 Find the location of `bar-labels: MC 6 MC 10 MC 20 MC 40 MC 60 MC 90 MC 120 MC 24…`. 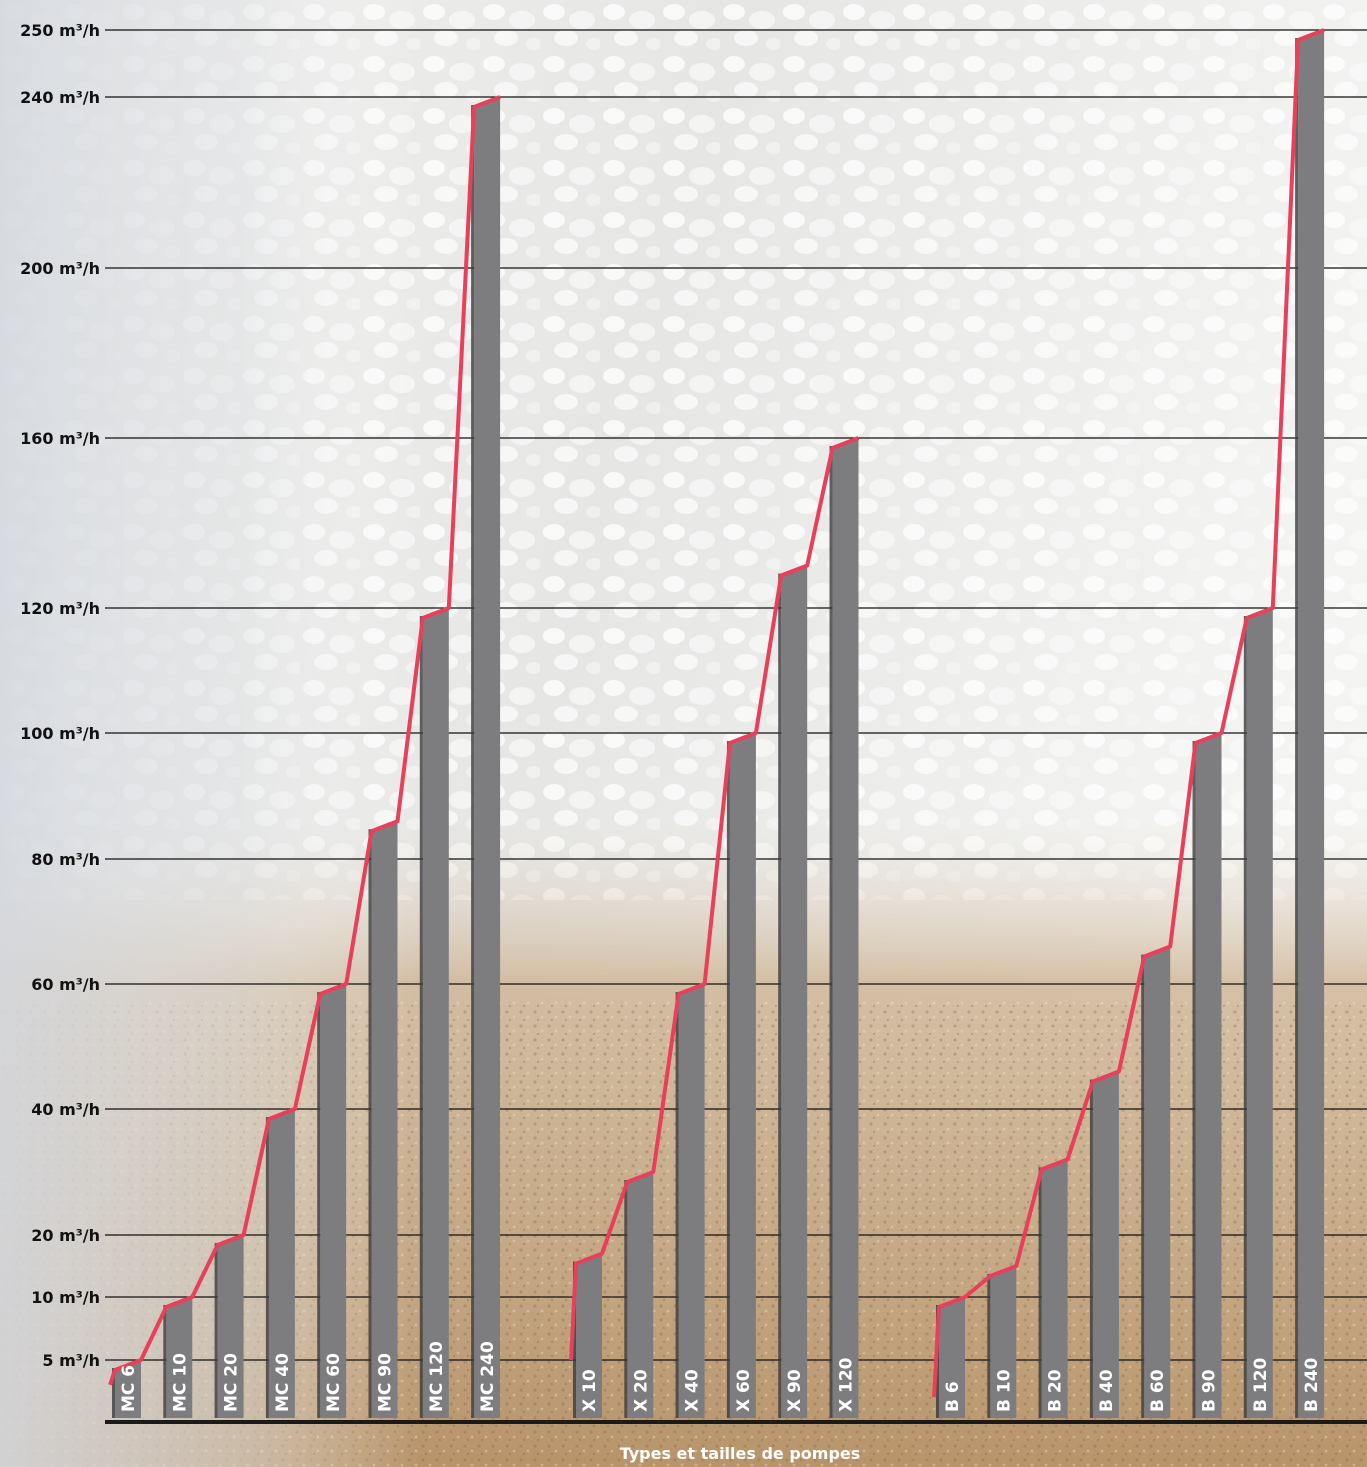

bar-labels: MC 6 MC 10 MC 20 MC 40 MC 60 MC 90 MC 120 MC 24… is located at coordinates (720, 1376).